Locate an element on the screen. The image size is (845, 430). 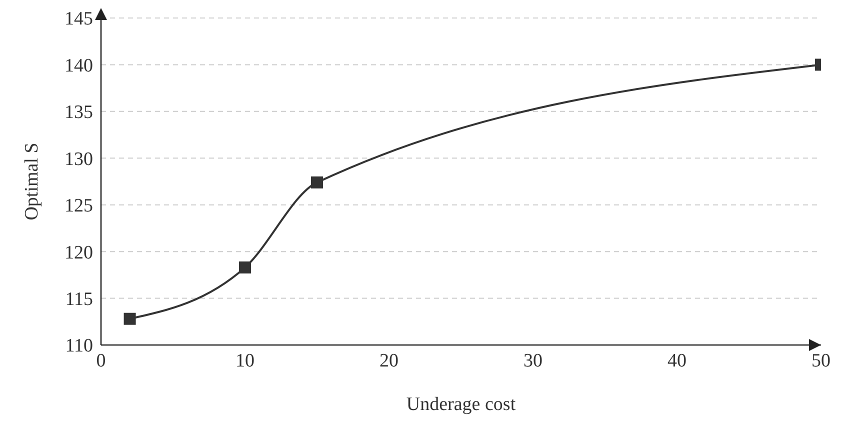
y-axis-title: Optimal S is located at coordinates (32, 181).